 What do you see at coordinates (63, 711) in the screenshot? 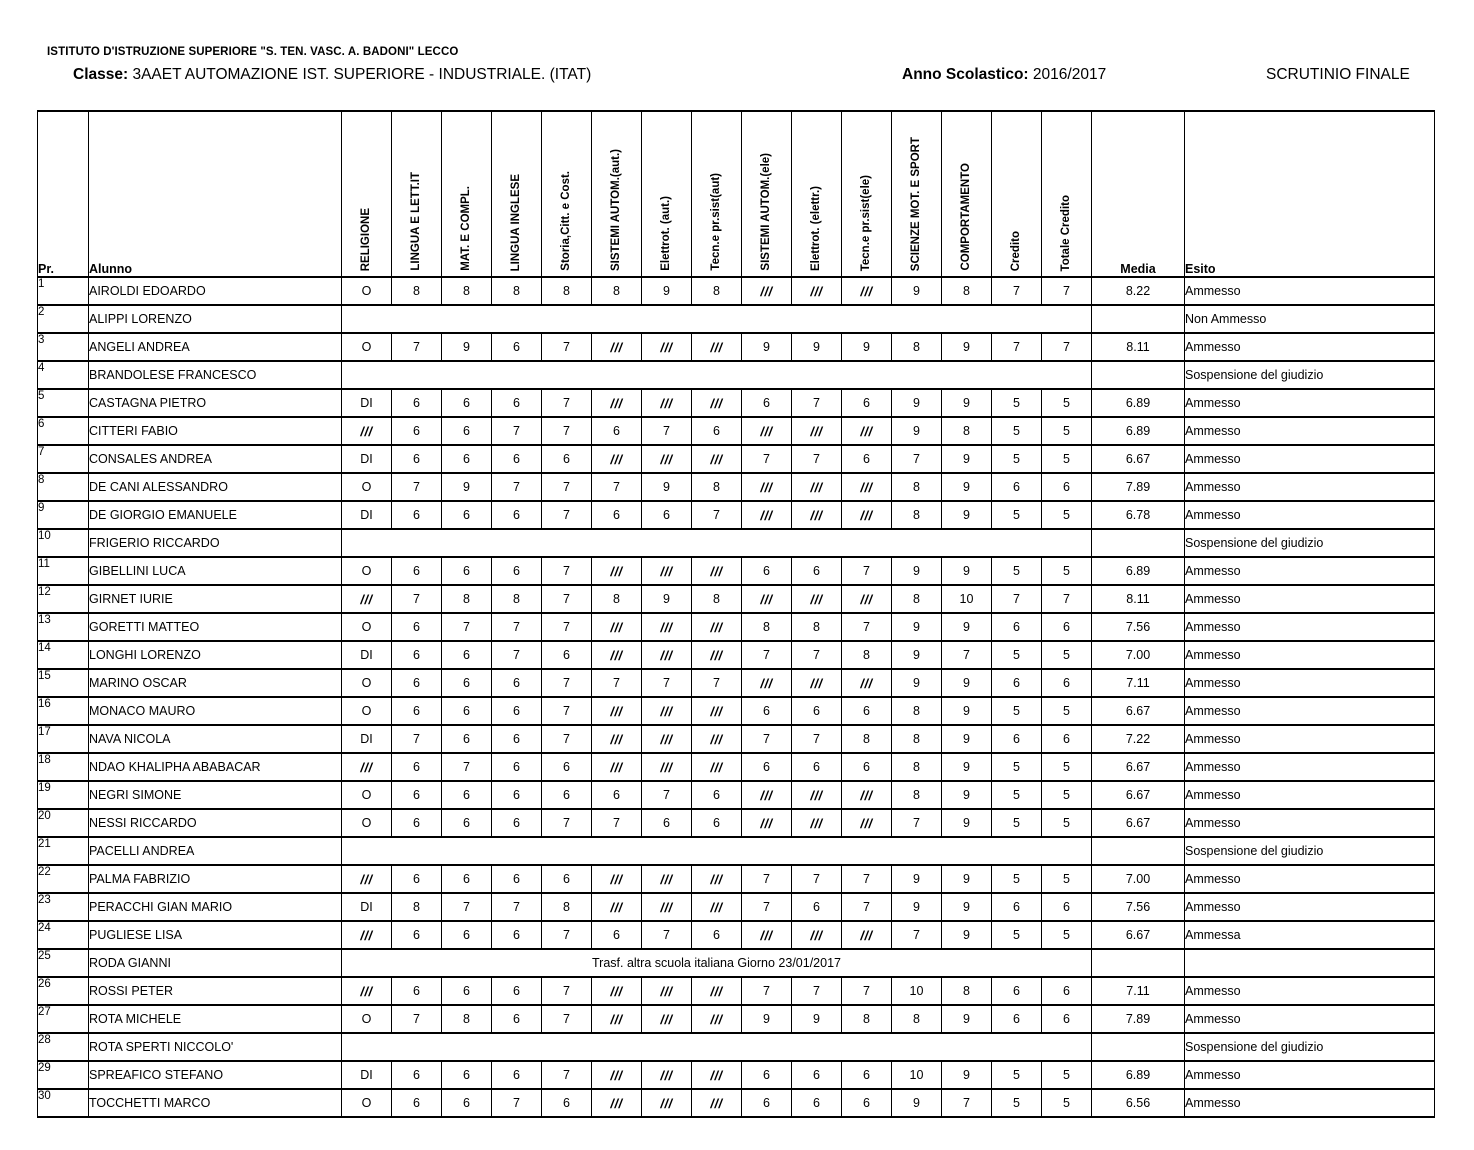
I see `row-number: 16` at bounding box center [63, 711].